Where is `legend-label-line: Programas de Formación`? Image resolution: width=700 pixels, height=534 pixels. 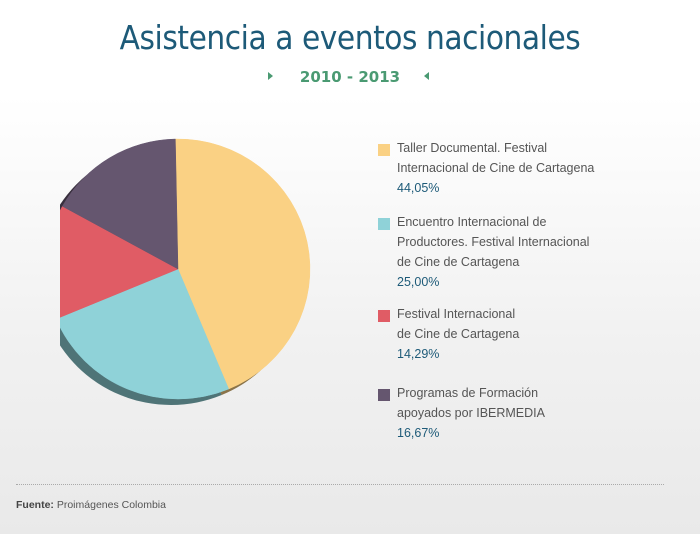
legend-label-line: Programas de Formación is located at coordinates (468, 393).